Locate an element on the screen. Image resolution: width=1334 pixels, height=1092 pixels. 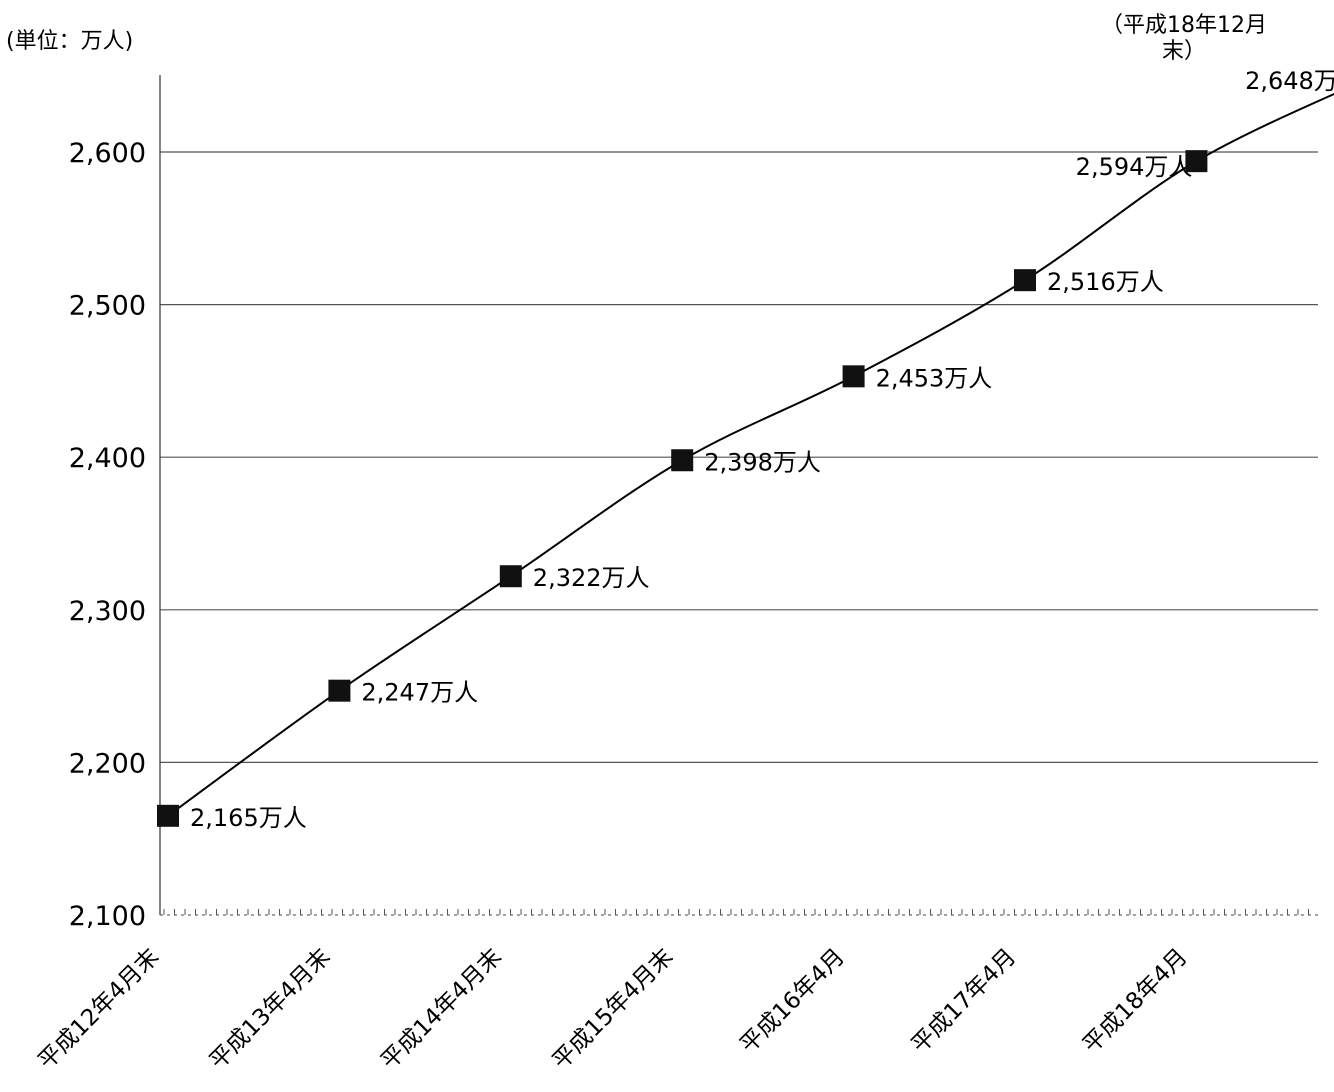
x-tick-label: 平成18年4月 is located at coordinates (1135, 1001).